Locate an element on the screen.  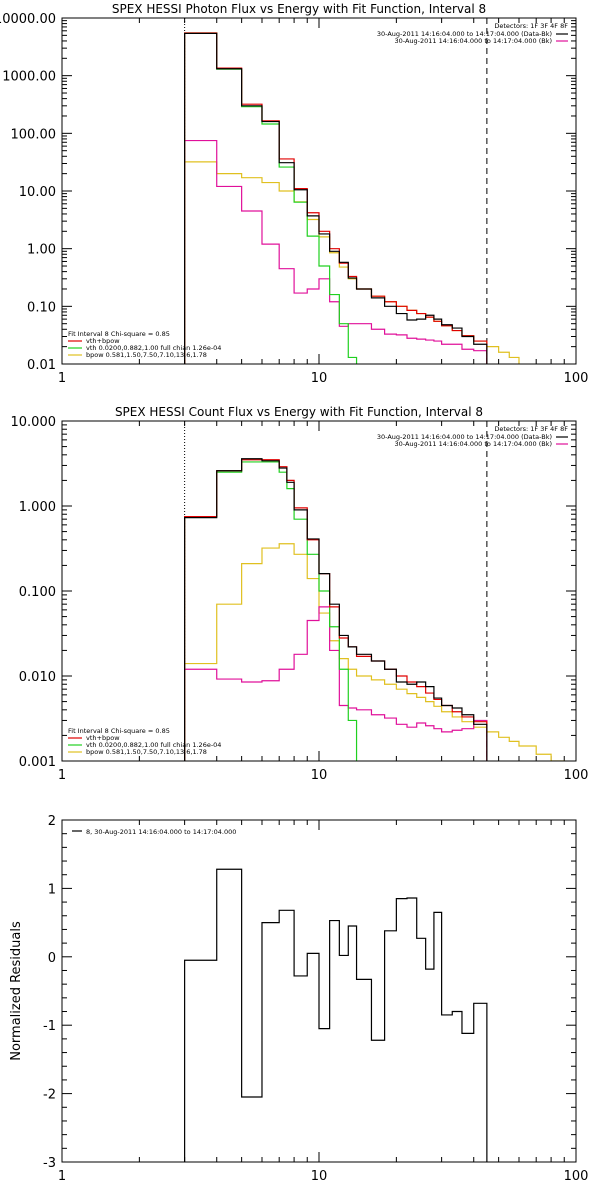
y-tick-label: 2 is located at coordinates (52, 821).